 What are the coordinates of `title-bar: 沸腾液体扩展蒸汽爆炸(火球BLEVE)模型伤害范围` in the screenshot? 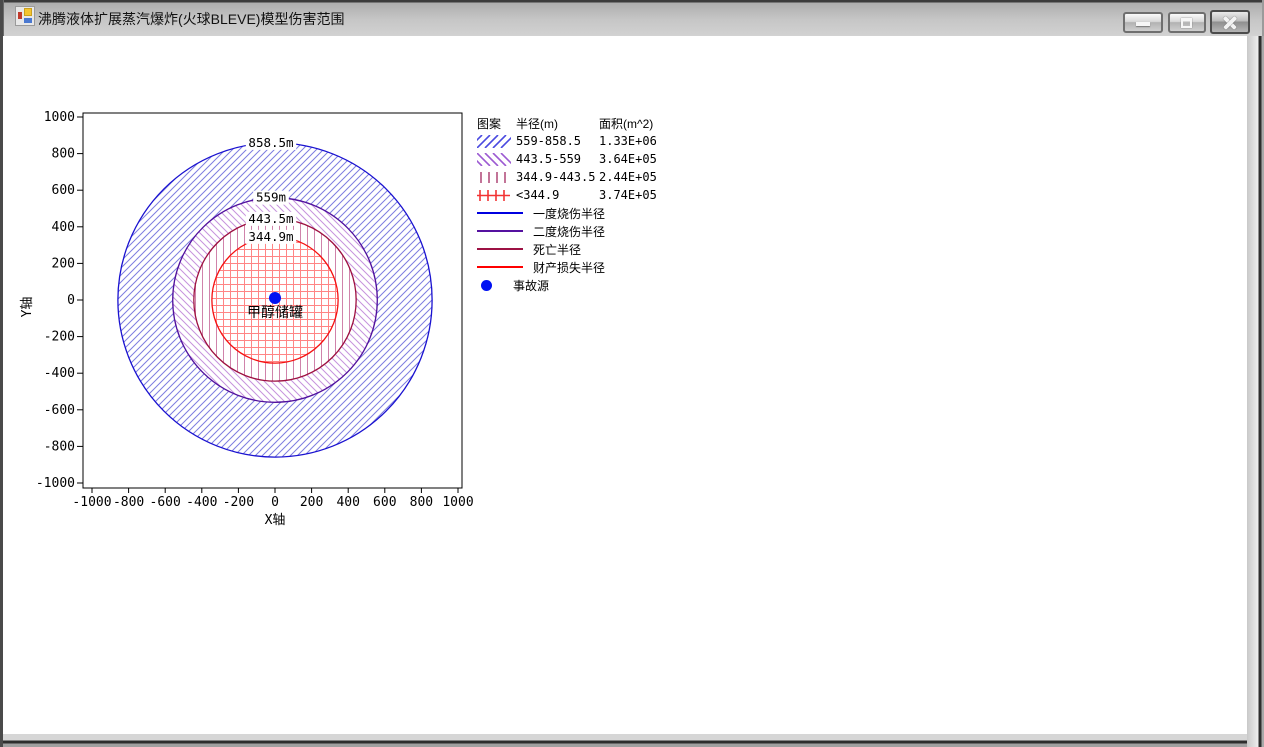 It's located at (632, 18).